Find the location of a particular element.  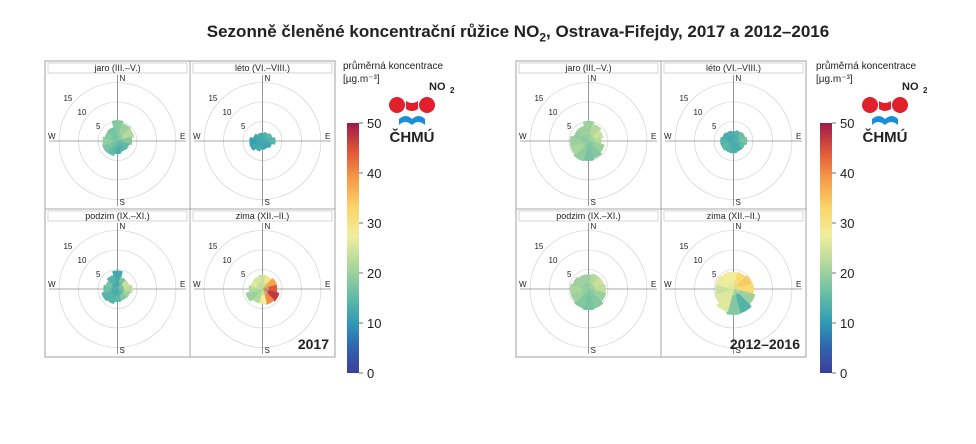

title-text: Sezonně členěné koncentrační růžice NO is located at coordinates (373, 31).